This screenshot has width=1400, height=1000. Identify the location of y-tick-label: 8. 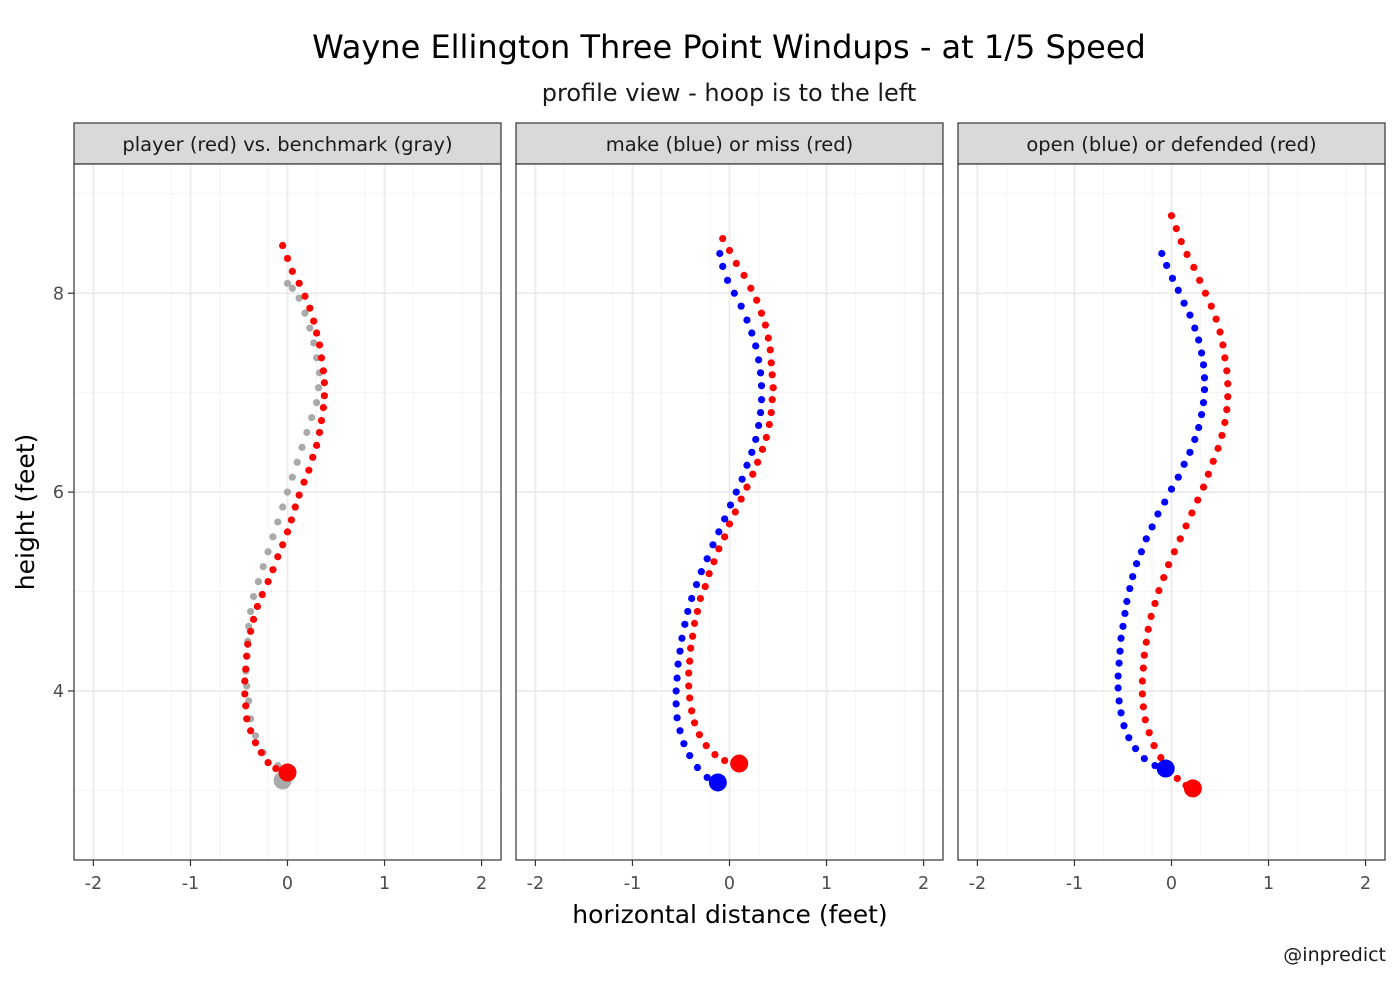
(58, 294).